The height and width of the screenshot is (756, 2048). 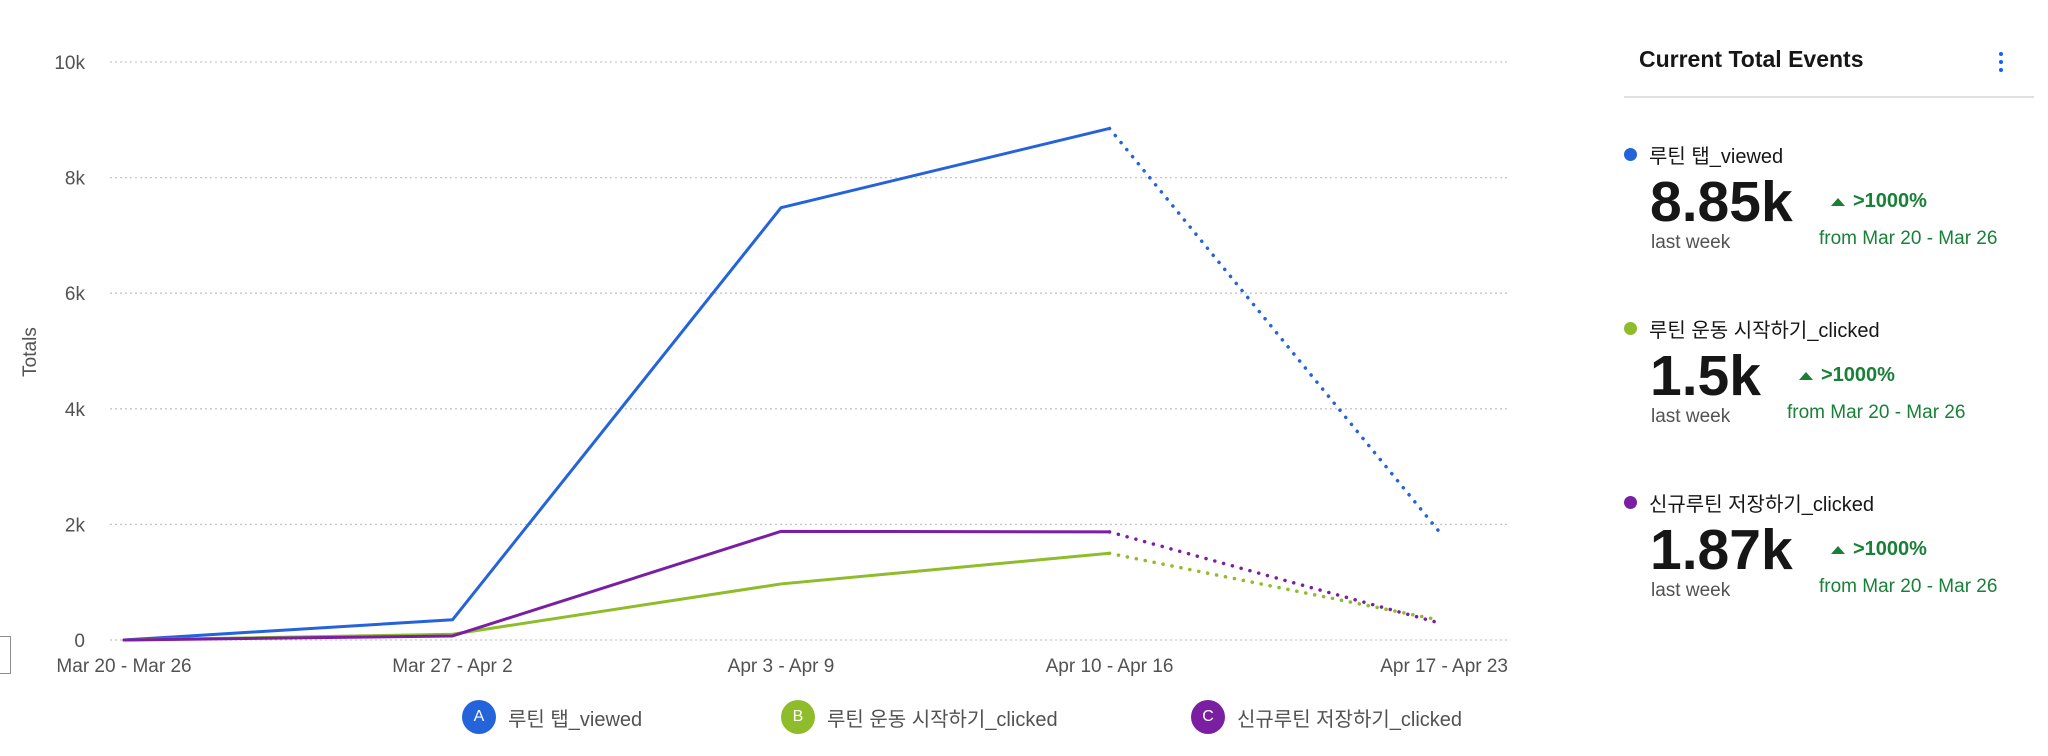 I want to click on event-value: 1.5k, so click(x=1705, y=376).